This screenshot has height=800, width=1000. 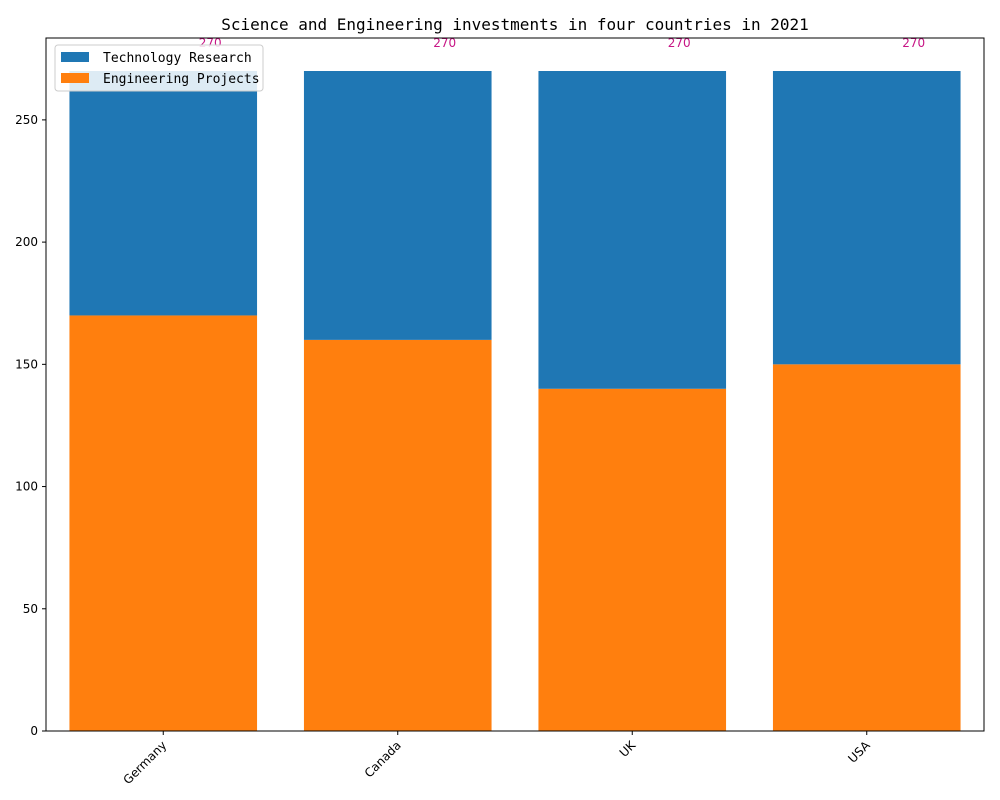 I want to click on bar-engineering-projects-usa, so click(x=866, y=547).